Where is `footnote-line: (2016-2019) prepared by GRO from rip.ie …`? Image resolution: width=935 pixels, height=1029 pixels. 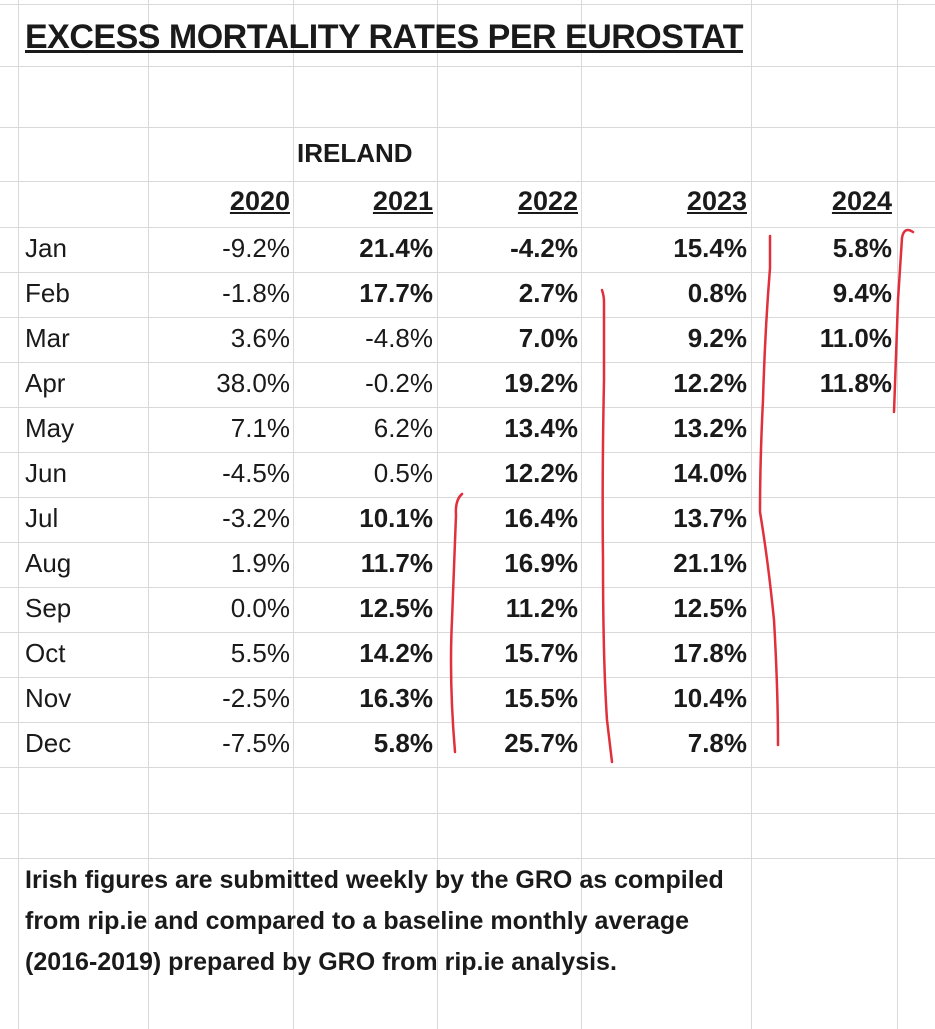
footnote-line: (2016-2019) prepared by GRO from rip.ie … is located at coordinates (321, 962).